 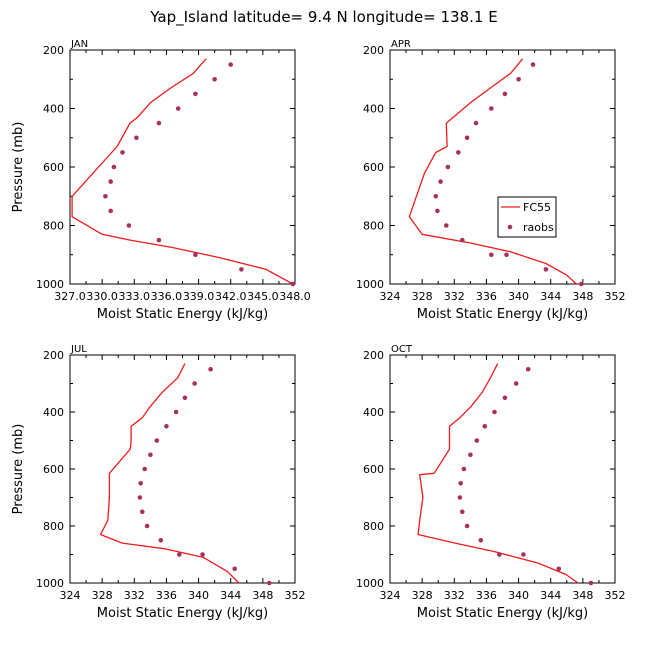 What do you see at coordinates (373, 355) in the screenshot?
I see `panel-oct-ytick-label: 200` at bounding box center [373, 355].